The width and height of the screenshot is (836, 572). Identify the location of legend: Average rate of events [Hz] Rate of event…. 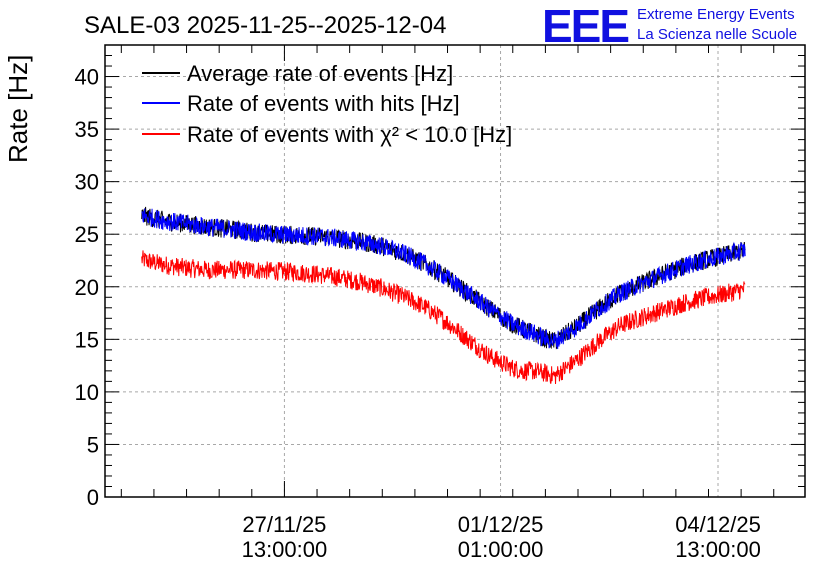
(327, 104).